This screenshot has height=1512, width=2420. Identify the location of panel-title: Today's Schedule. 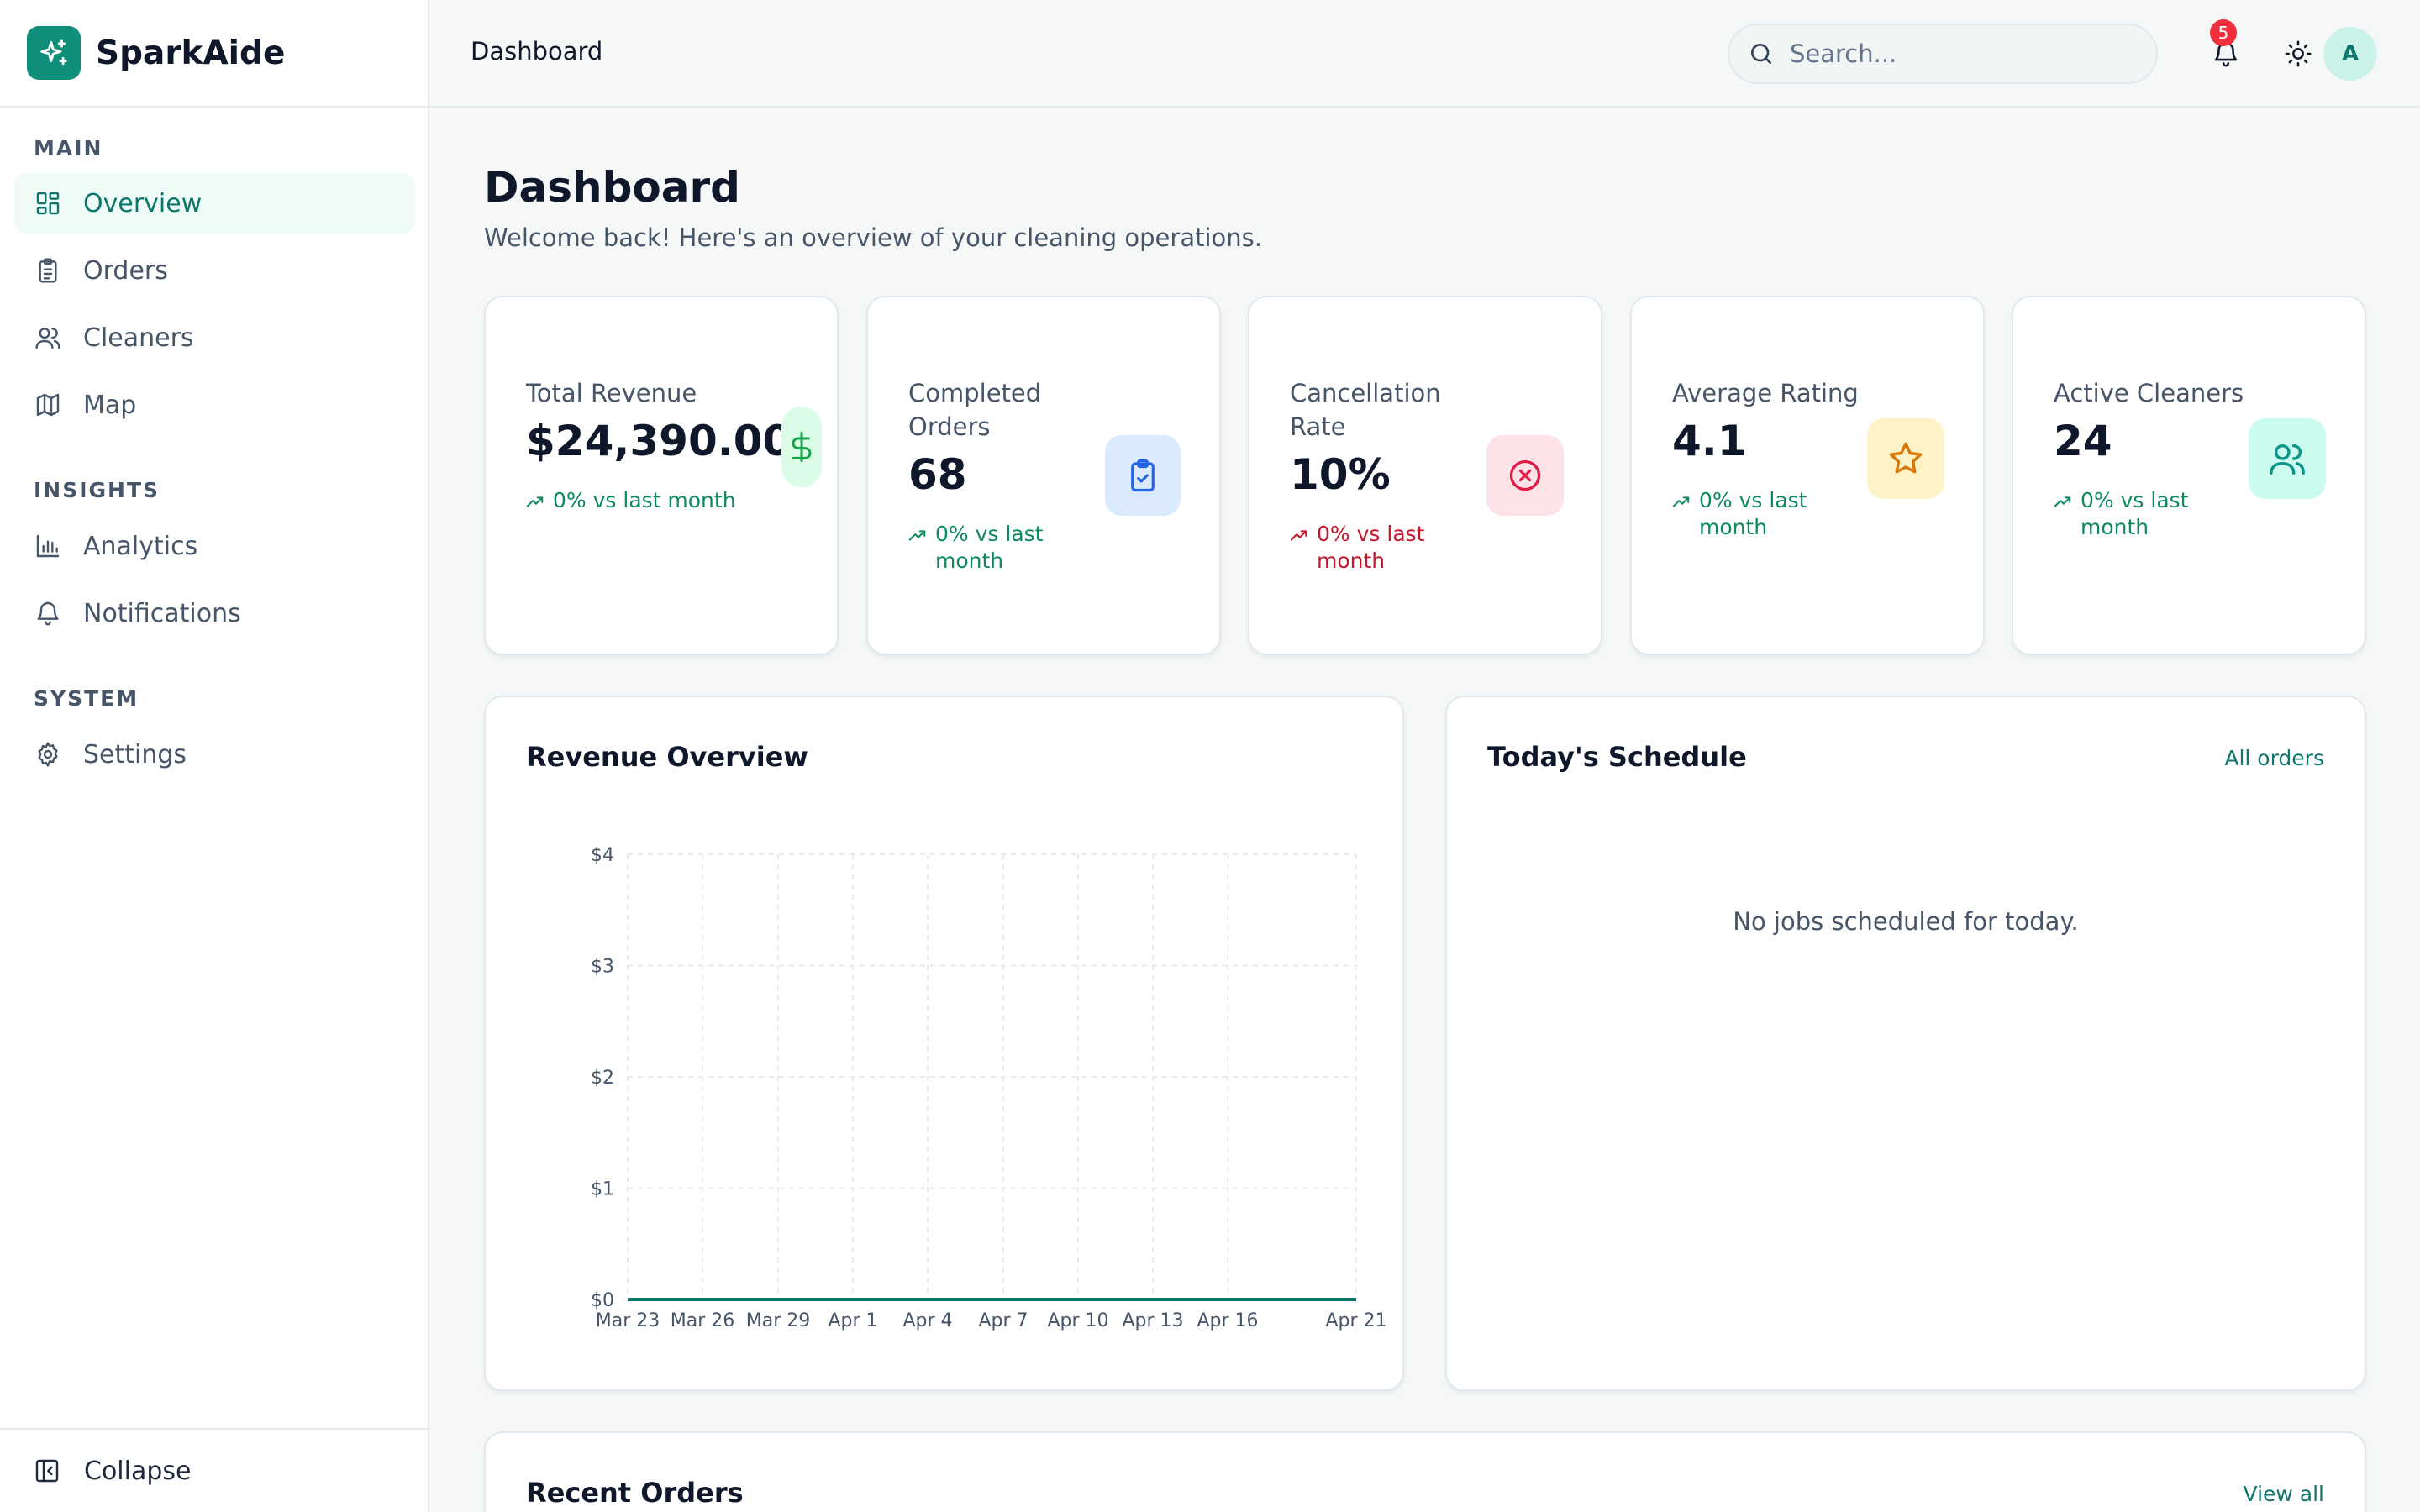
(1617, 757).